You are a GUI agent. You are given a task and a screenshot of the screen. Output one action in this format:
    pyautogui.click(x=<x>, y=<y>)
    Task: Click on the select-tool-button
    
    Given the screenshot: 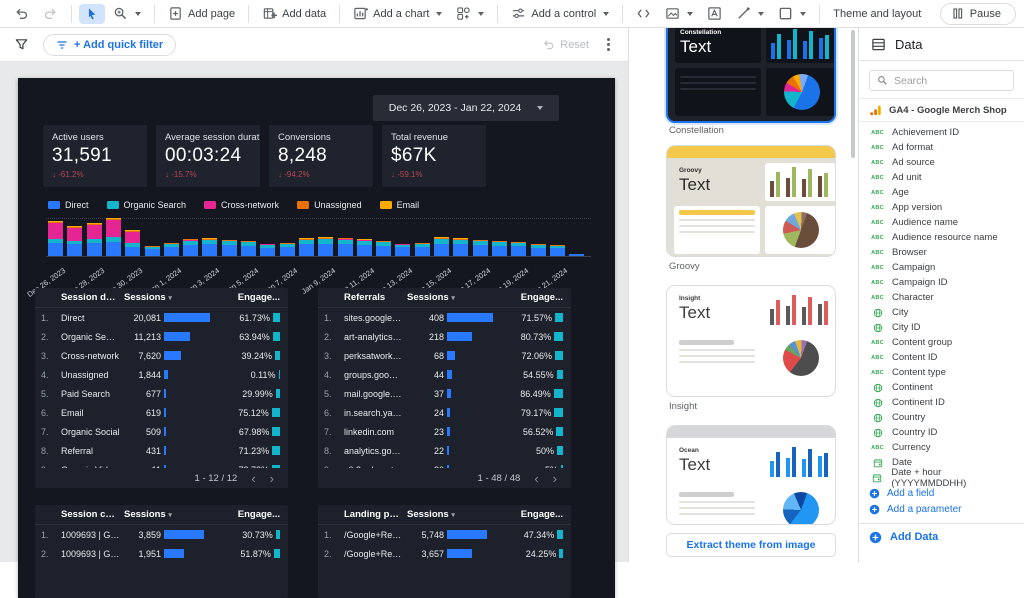 What is the action you would take?
    pyautogui.click(x=92, y=14)
    